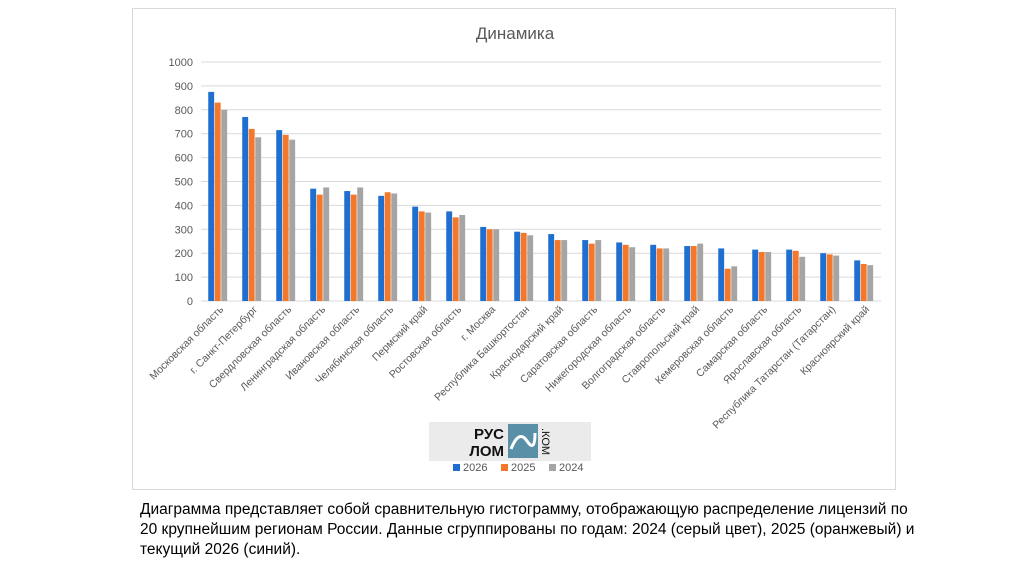 The height and width of the screenshot is (576, 1024). I want to click on y-axis-ticks: 0 100 200 300 400 500 600 700 800 900 1000, so click(181, 182).